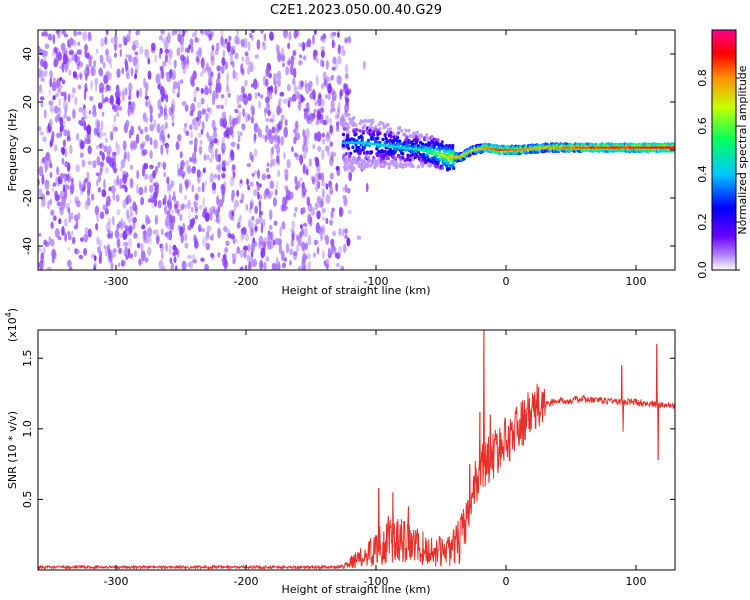 This screenshot has width=750, height=600. Describe the element at coordinates (8, 314) in the screenshot. I see `y-multiplier-exponent: 4` at that location.